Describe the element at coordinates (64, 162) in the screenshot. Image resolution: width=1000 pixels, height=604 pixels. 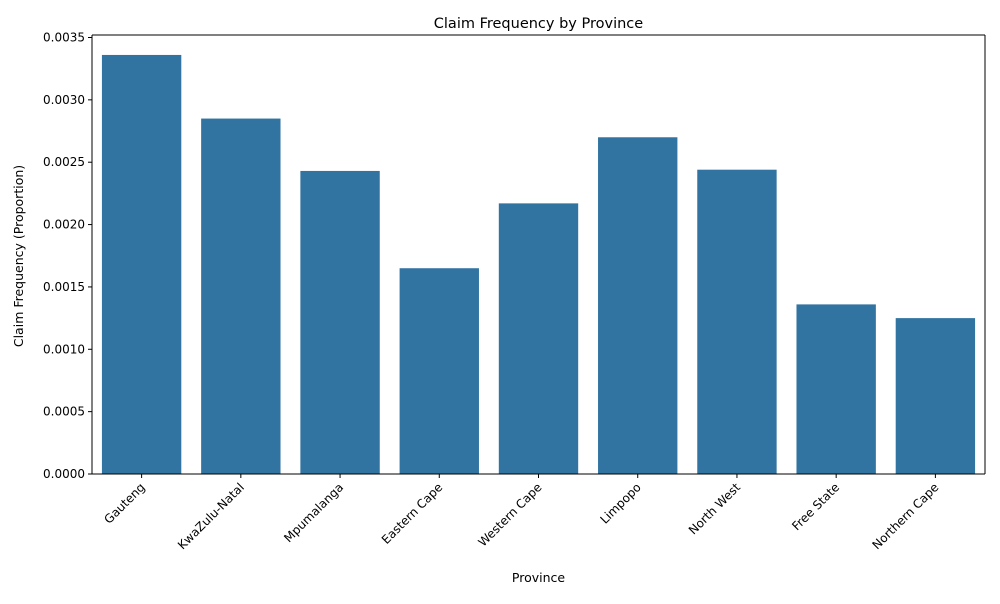
I see `y-tick-label: 0.0025` at that location.